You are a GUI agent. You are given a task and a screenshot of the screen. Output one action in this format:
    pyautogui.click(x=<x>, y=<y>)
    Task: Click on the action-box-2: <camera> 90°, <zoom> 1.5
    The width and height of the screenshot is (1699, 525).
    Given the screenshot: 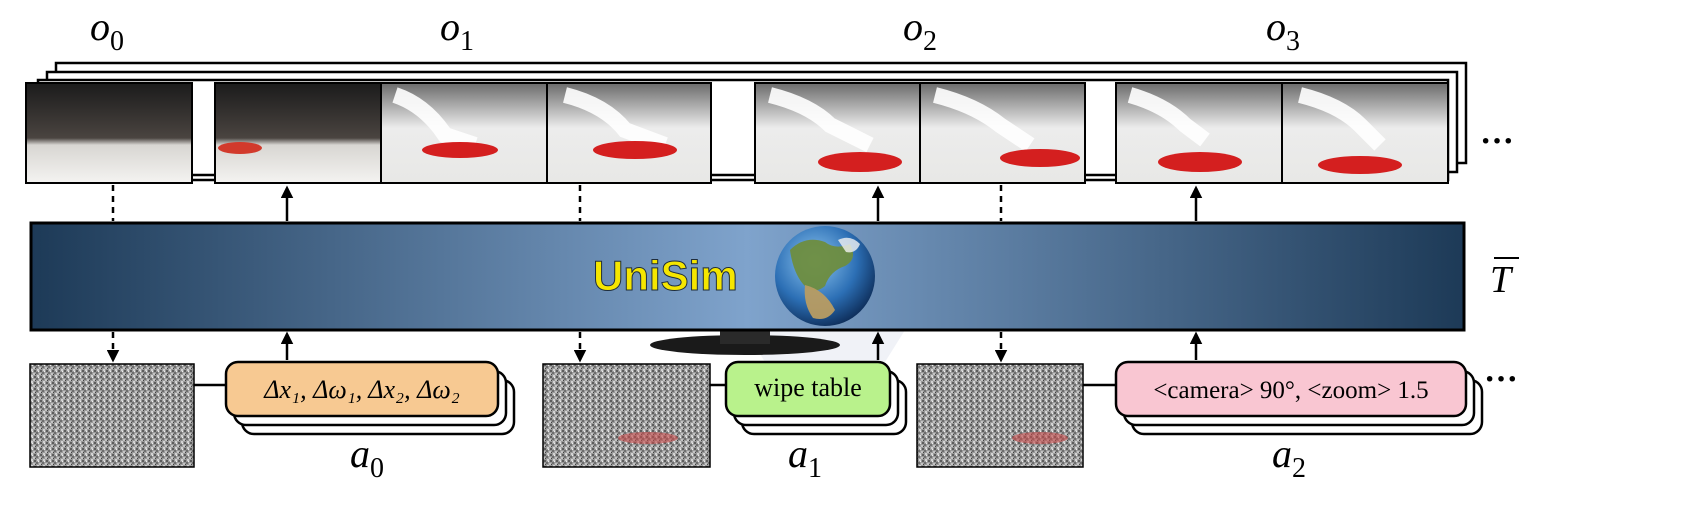 What is the action you would take?
    pyautogui.click(x=1299, y=398)
    